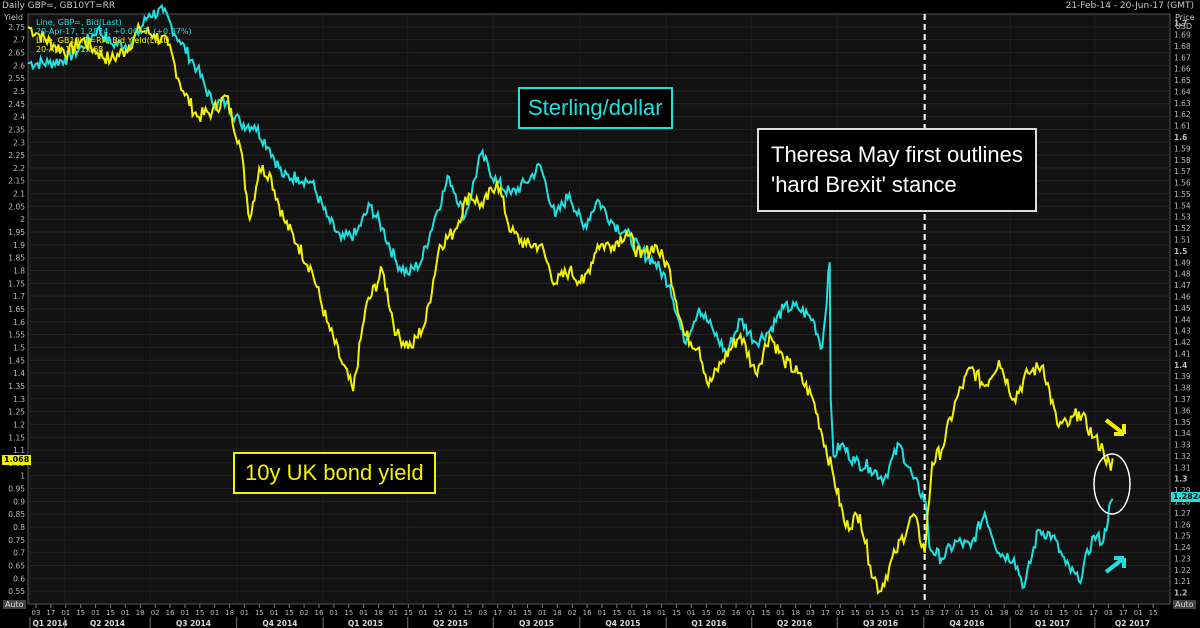 This screenshot has height=628, width=1200. I want to click on right-tick-label: 1.2, so click(1180, 593).